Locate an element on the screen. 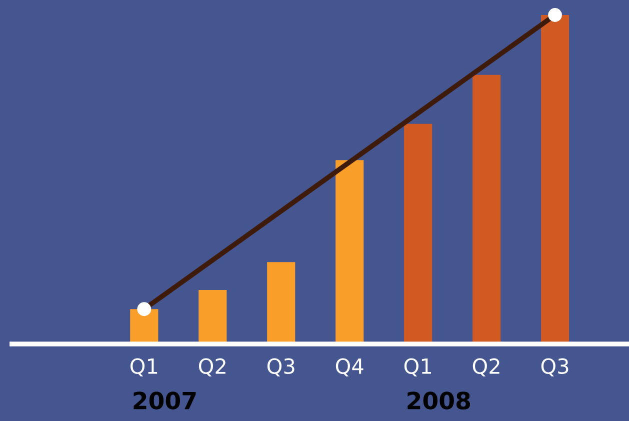 The width and height of the screenshot is (629, 421). text: 2008 is located at coordinates (439, 401).